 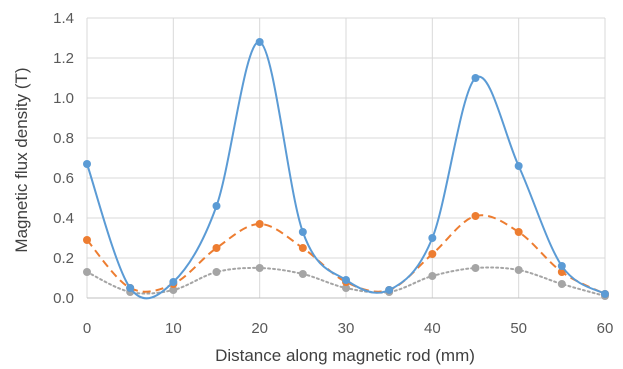 What do you see at coordinates (63, 218) in the screenshot?
I see `y-tick-label: 0.4` at bounding box center [63, 218].